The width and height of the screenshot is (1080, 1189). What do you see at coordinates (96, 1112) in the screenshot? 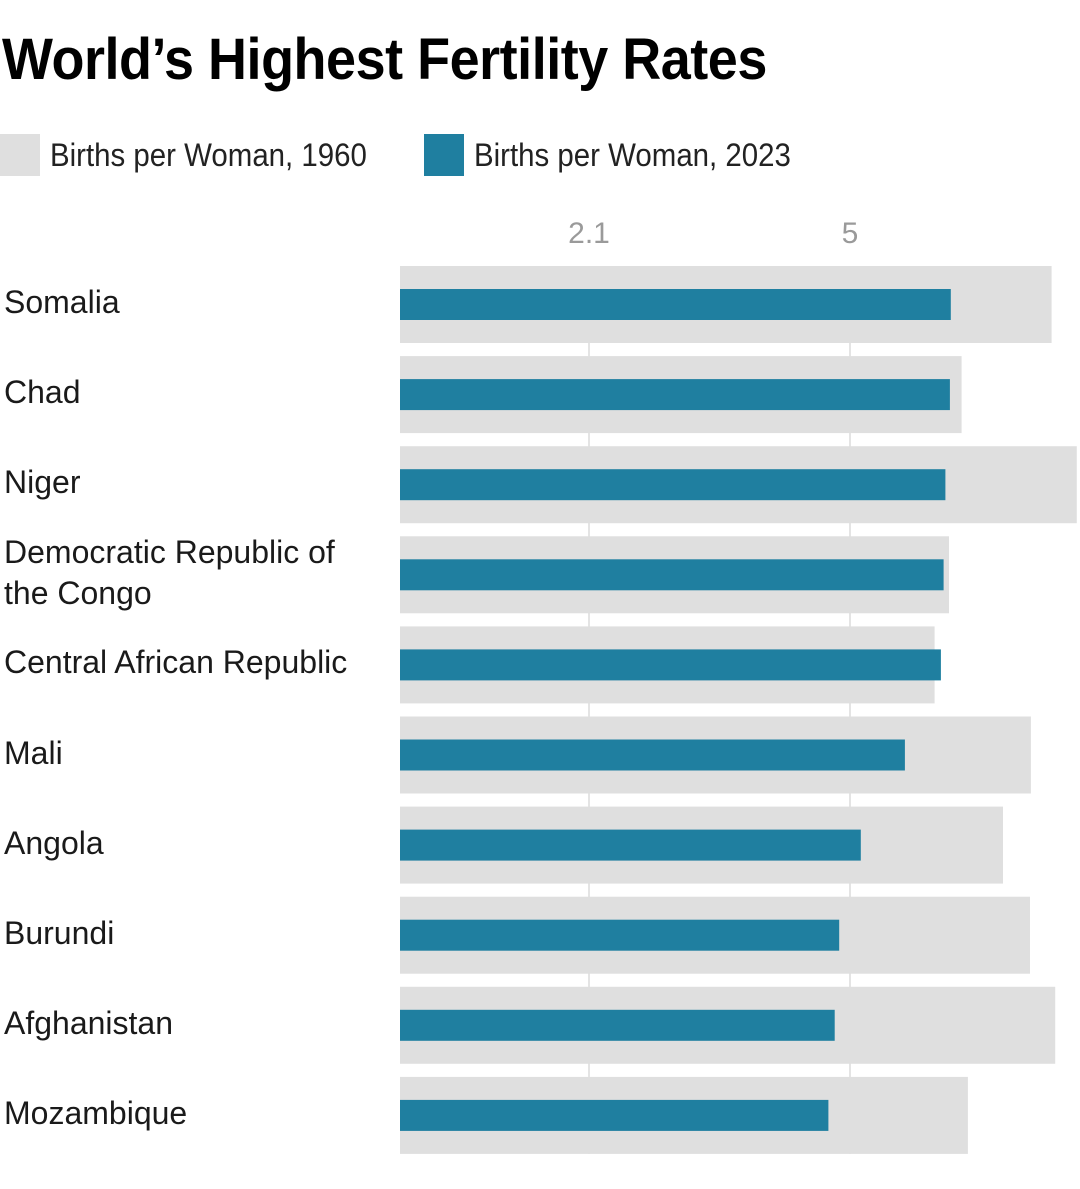
I see `category-label-line: Mozambique` at bounding box center [96, 1112].